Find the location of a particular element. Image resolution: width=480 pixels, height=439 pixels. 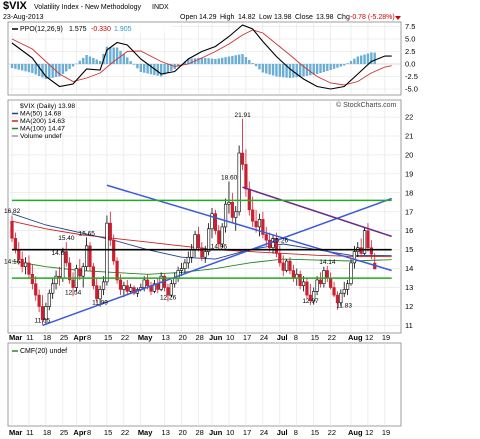

price-annotation: 18.60 is located at coordinates (229, 177).